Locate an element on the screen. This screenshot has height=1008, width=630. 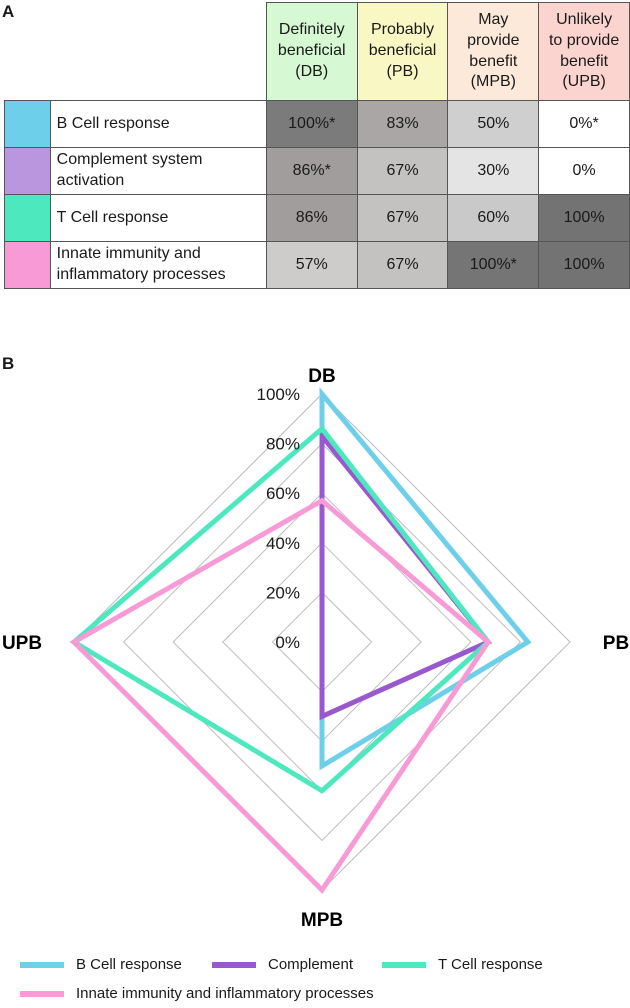
axis-label: DB is located at coordinates (321, 376).